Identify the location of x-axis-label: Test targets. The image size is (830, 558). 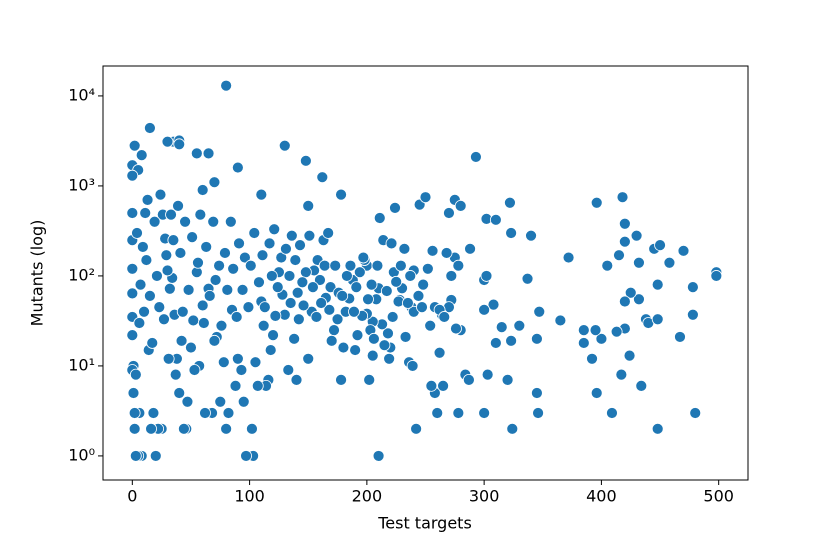
(424, 523).